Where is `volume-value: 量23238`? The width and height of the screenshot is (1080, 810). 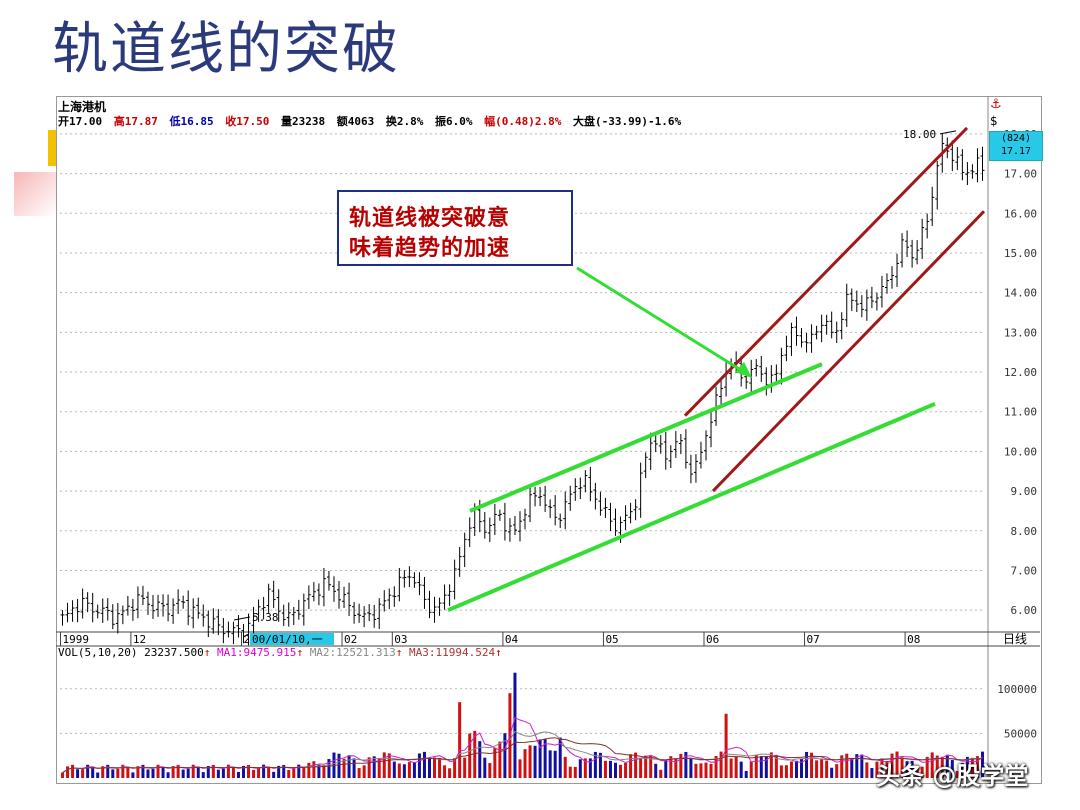 volume-value: 量23238 is located at coordinates (303, 121).